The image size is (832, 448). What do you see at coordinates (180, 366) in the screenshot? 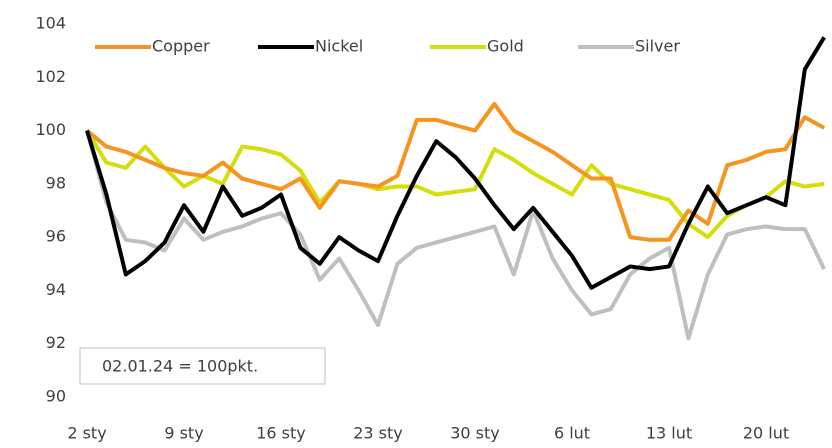
I see `annotation: 02.01.24 = 100pkt.` at bounding box center [180, 366].